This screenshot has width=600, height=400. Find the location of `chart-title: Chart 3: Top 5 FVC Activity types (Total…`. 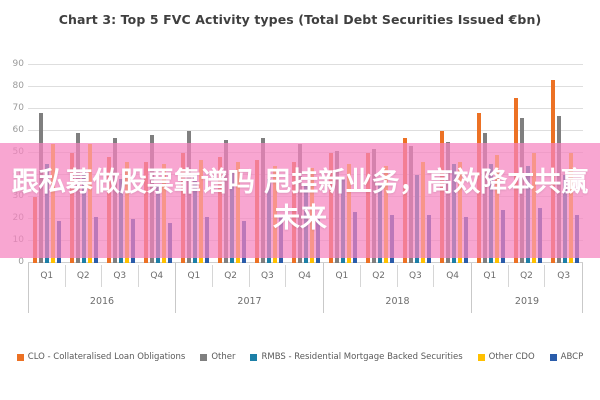

chart-title: Chart 3: Top 5 FVC Activity types (Total… is located at coordinates (300, 19).